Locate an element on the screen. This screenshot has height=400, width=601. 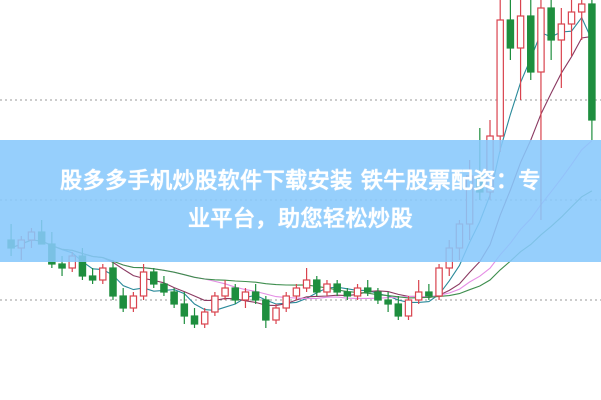
banner-title-line-2: 业平台，助您轻松炒股 is located at coordinates (300, 219).